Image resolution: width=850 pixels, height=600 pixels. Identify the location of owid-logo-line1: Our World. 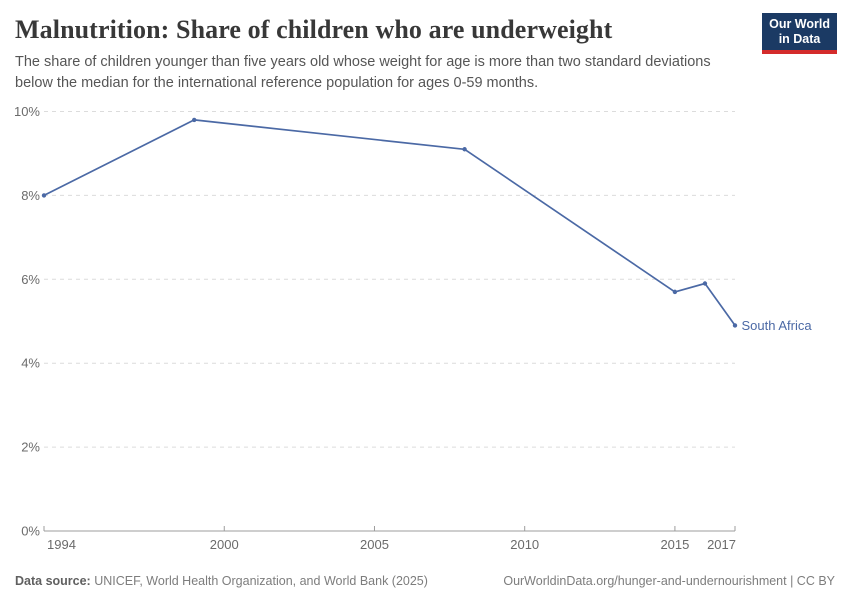
(799, 24).